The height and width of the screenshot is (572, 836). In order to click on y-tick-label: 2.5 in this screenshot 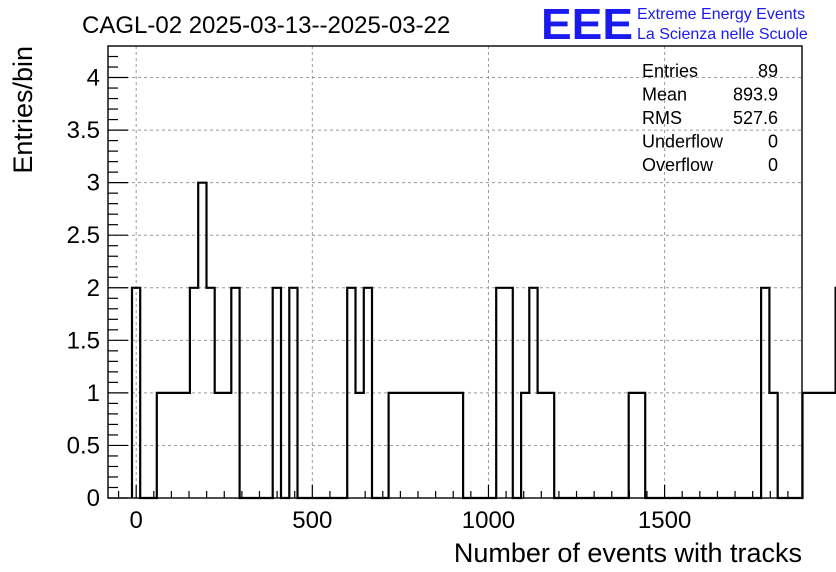, I will do `click(83, 235)`.